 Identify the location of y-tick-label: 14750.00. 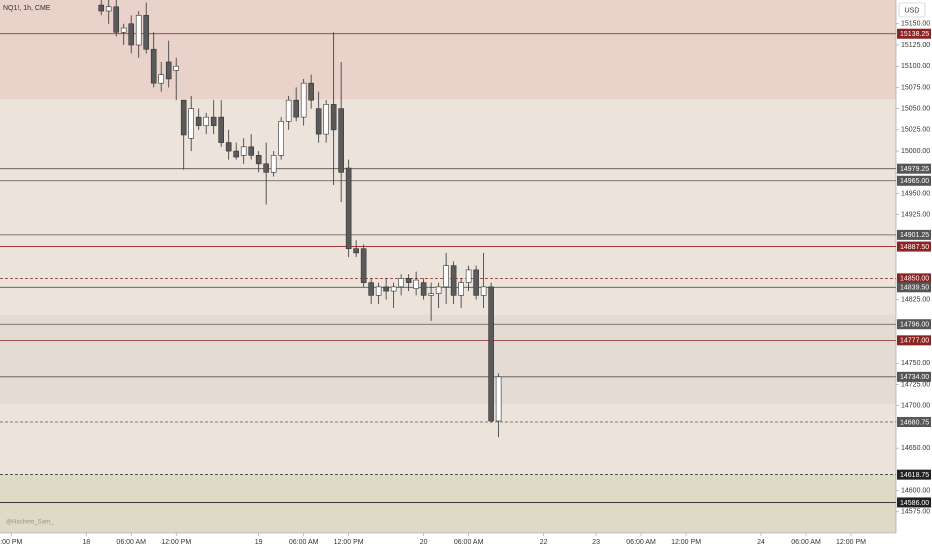
(915, 363).